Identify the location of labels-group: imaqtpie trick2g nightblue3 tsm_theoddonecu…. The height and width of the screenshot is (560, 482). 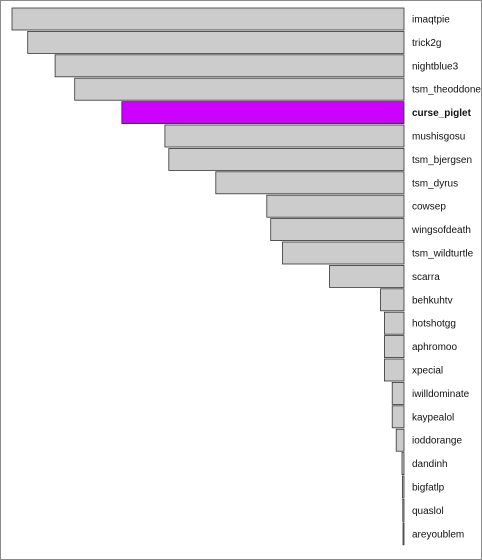
(446, 278).